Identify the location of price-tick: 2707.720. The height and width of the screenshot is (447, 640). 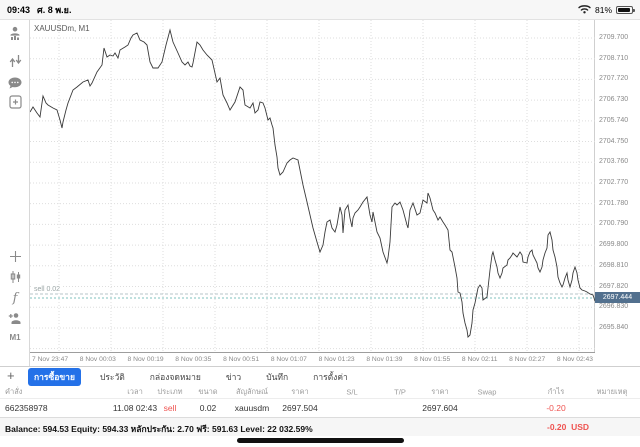
(614, 79).